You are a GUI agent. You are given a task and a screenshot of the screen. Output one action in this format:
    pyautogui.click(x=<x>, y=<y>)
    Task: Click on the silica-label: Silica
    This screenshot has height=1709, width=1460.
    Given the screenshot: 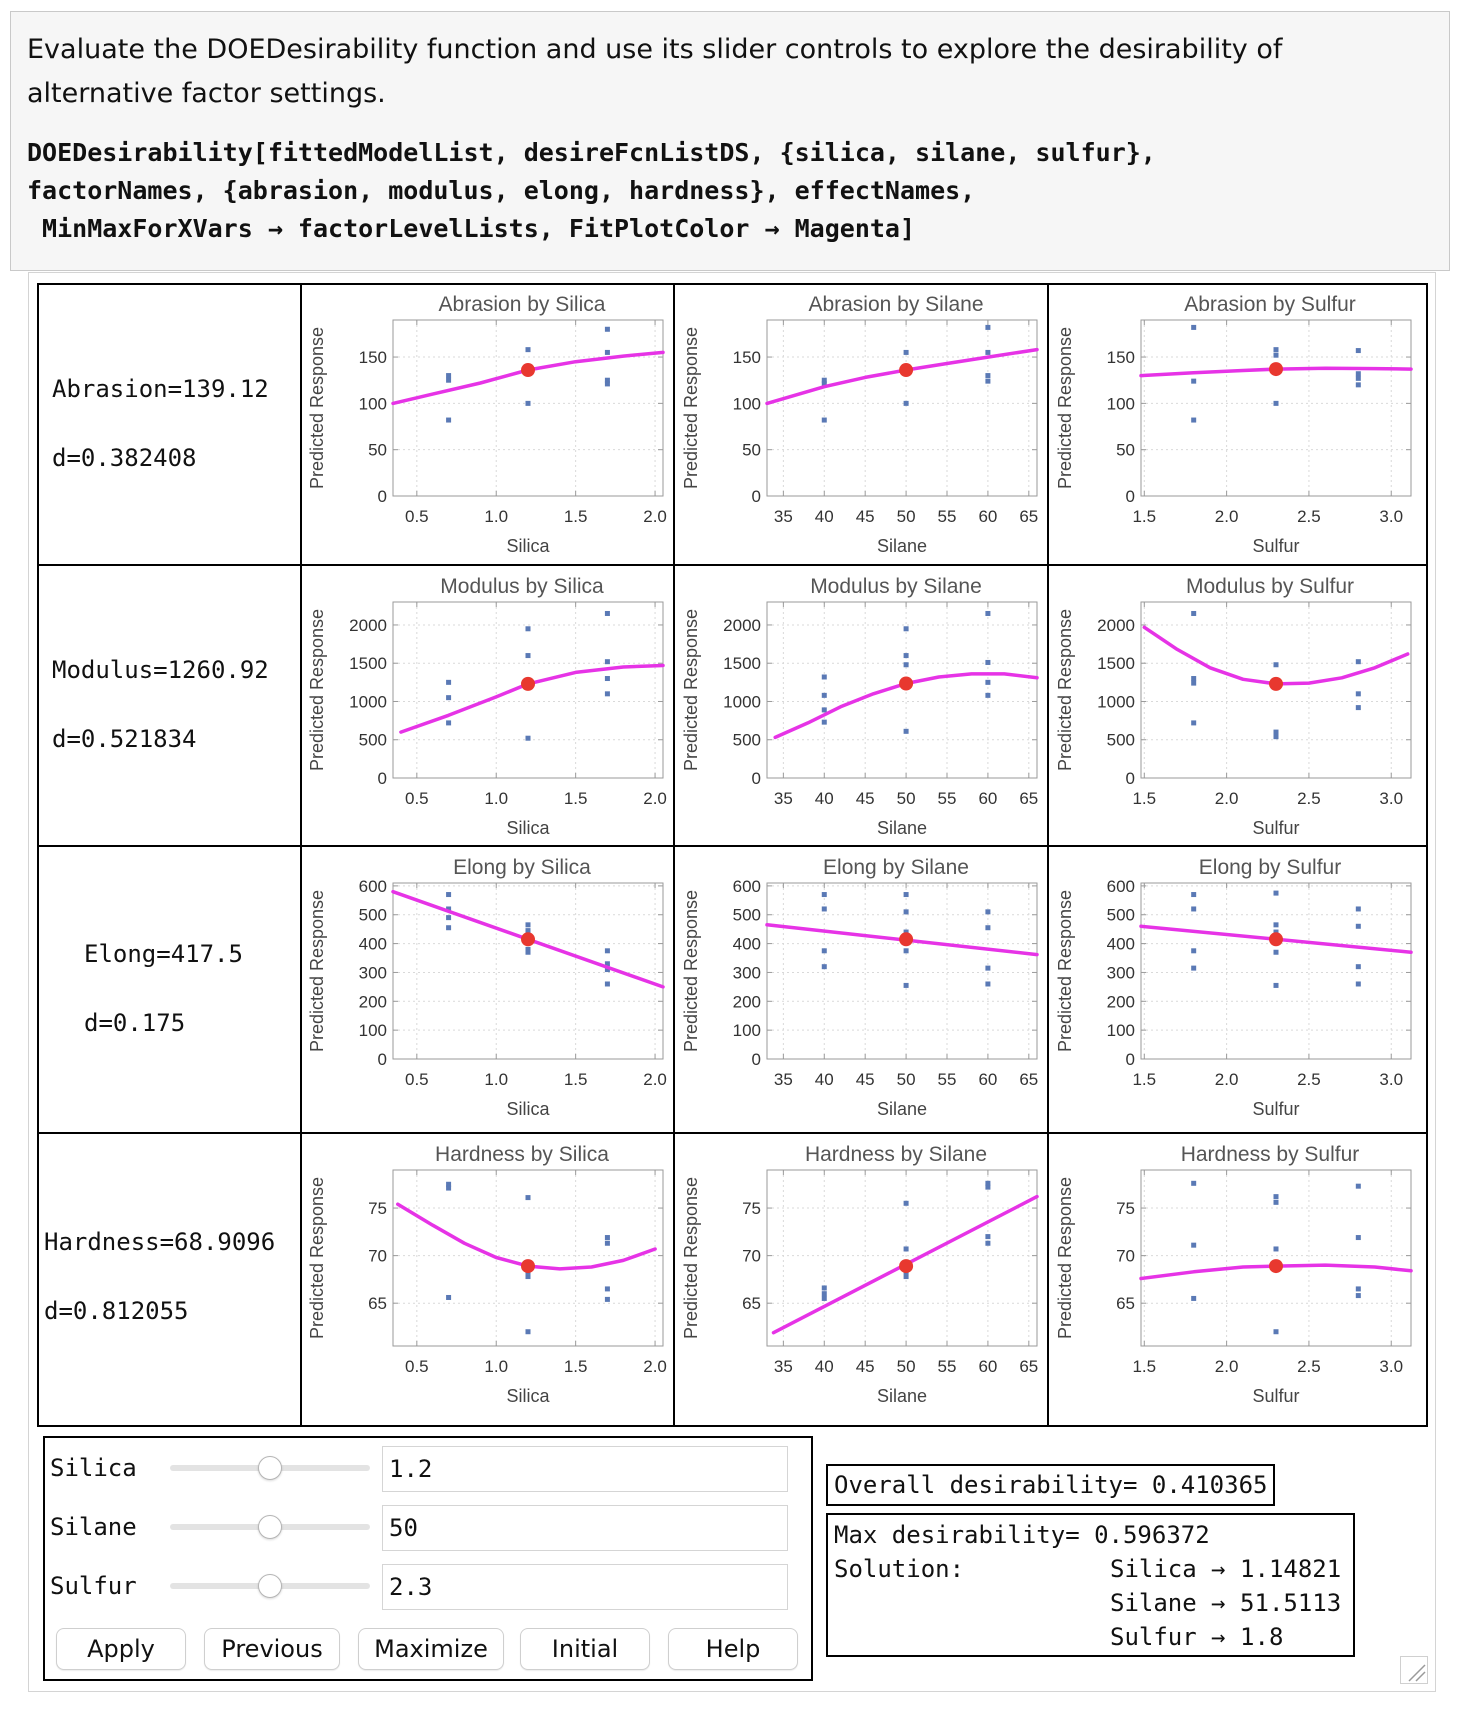 What is the action you would take?
    pyautogui.click(x=93, y=1468)
    